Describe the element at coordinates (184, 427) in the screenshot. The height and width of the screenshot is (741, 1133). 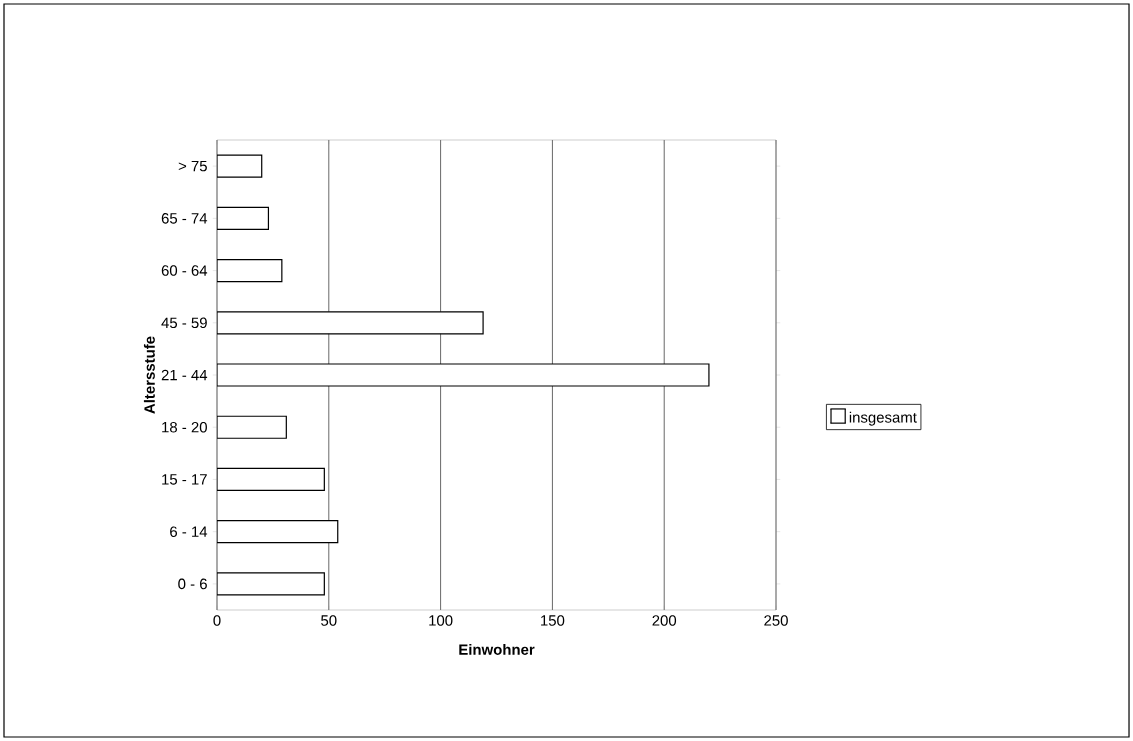
I see `y-tick-label: 18 - 20` at that location.